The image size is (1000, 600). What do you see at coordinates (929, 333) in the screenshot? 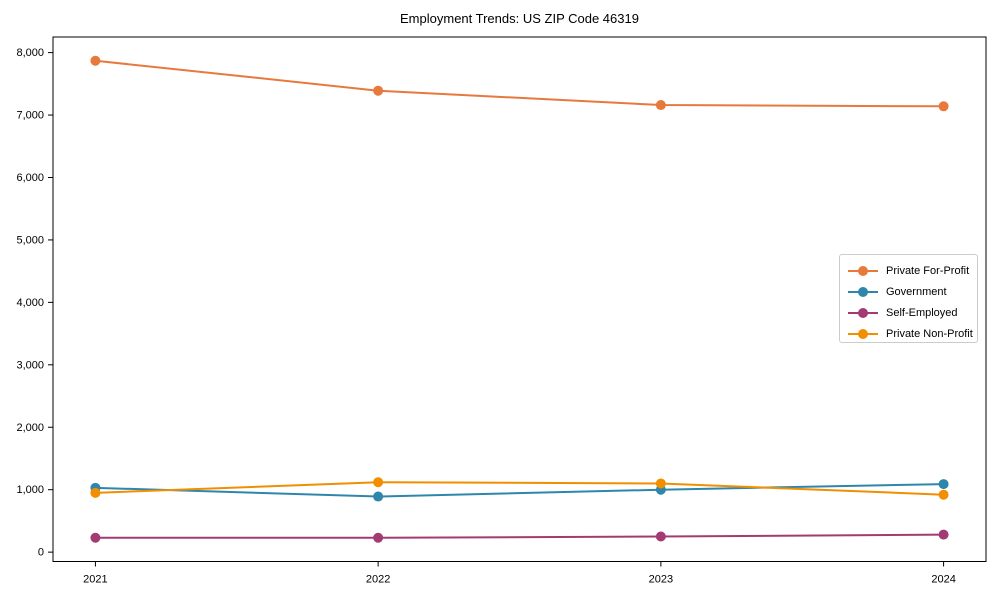
I see `legend-item-label: Private Non-Profit` at bounding box center [929, 333].